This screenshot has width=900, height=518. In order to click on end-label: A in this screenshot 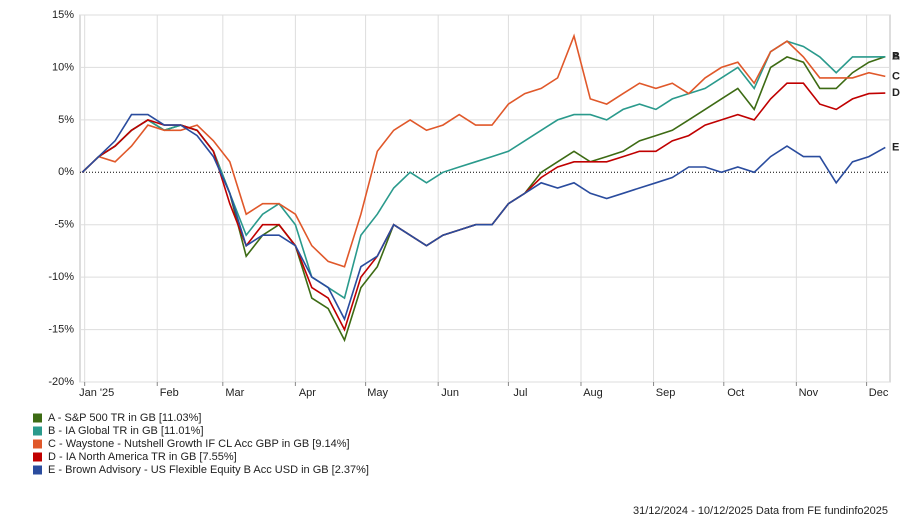, I will do `click(896, 57)`.